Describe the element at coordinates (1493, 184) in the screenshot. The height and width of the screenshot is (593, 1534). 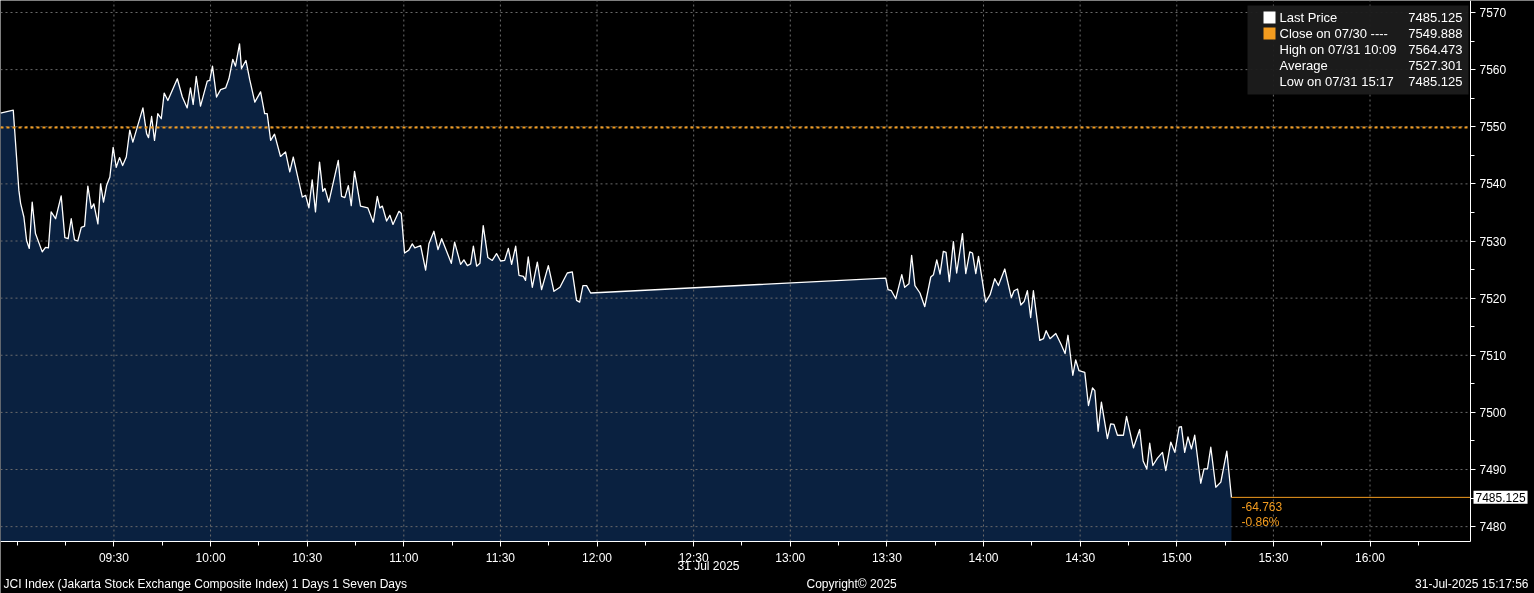
I see `y-tick-label: 7540` at that location.